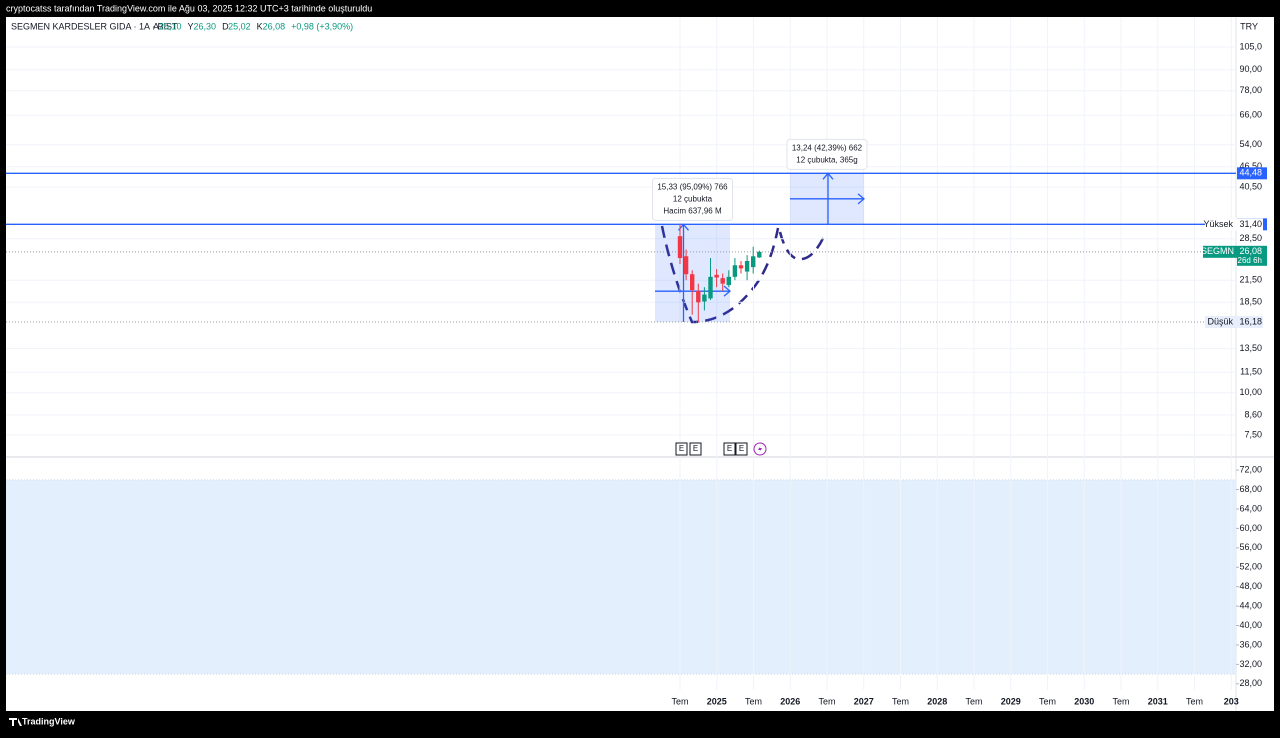 The height and width of the screenshot is (738, 1280). Describe the element at coordinates (225, 26) in the screenshot. I see `legend-key: D` at that location.